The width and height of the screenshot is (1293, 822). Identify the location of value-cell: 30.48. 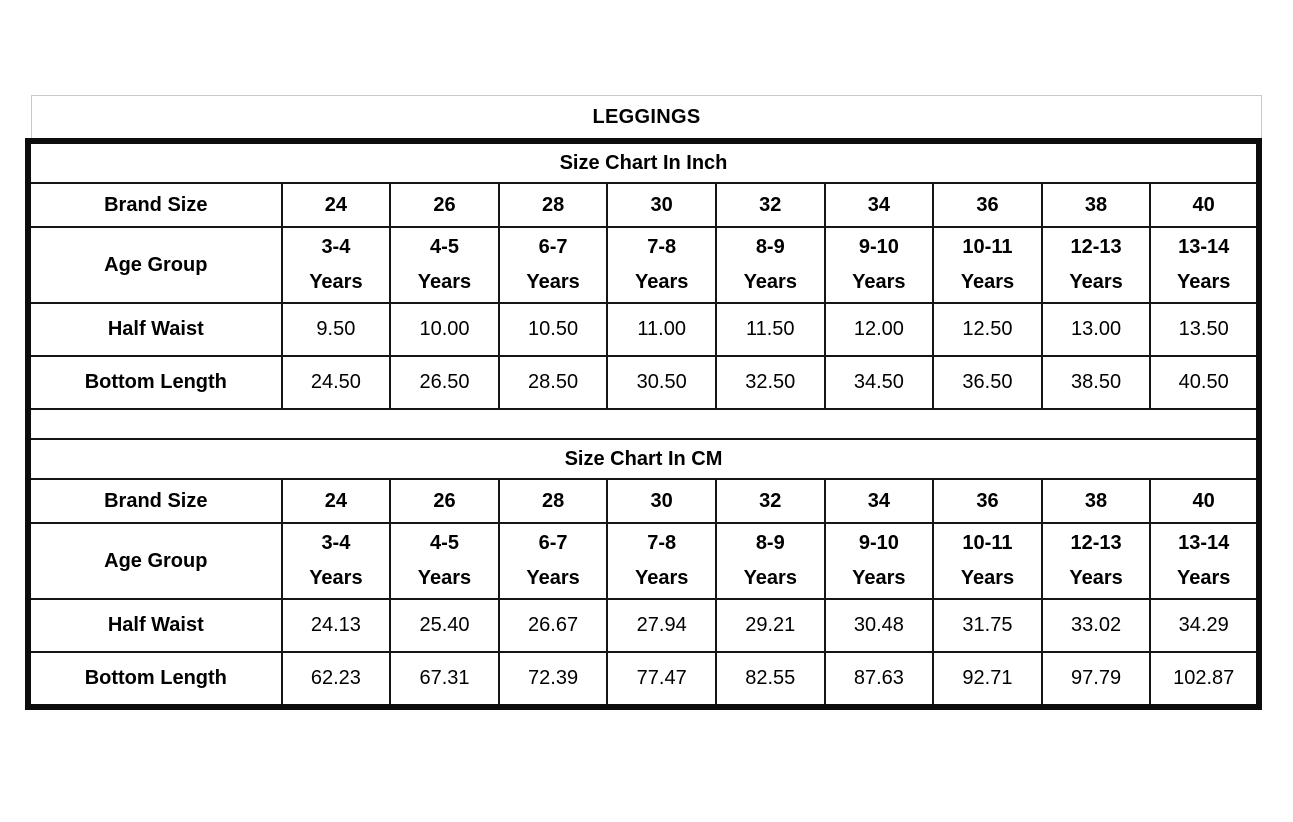
(879, 625).